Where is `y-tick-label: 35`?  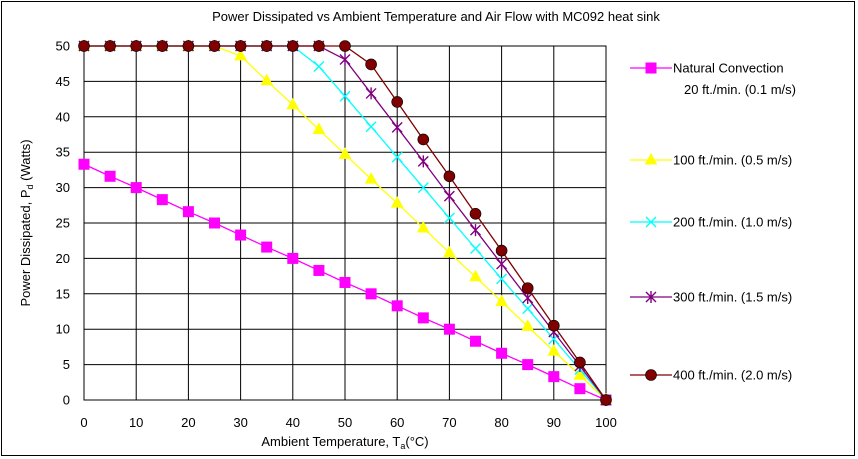 y-tick-label: 35 is located at coordinates (63, 152).